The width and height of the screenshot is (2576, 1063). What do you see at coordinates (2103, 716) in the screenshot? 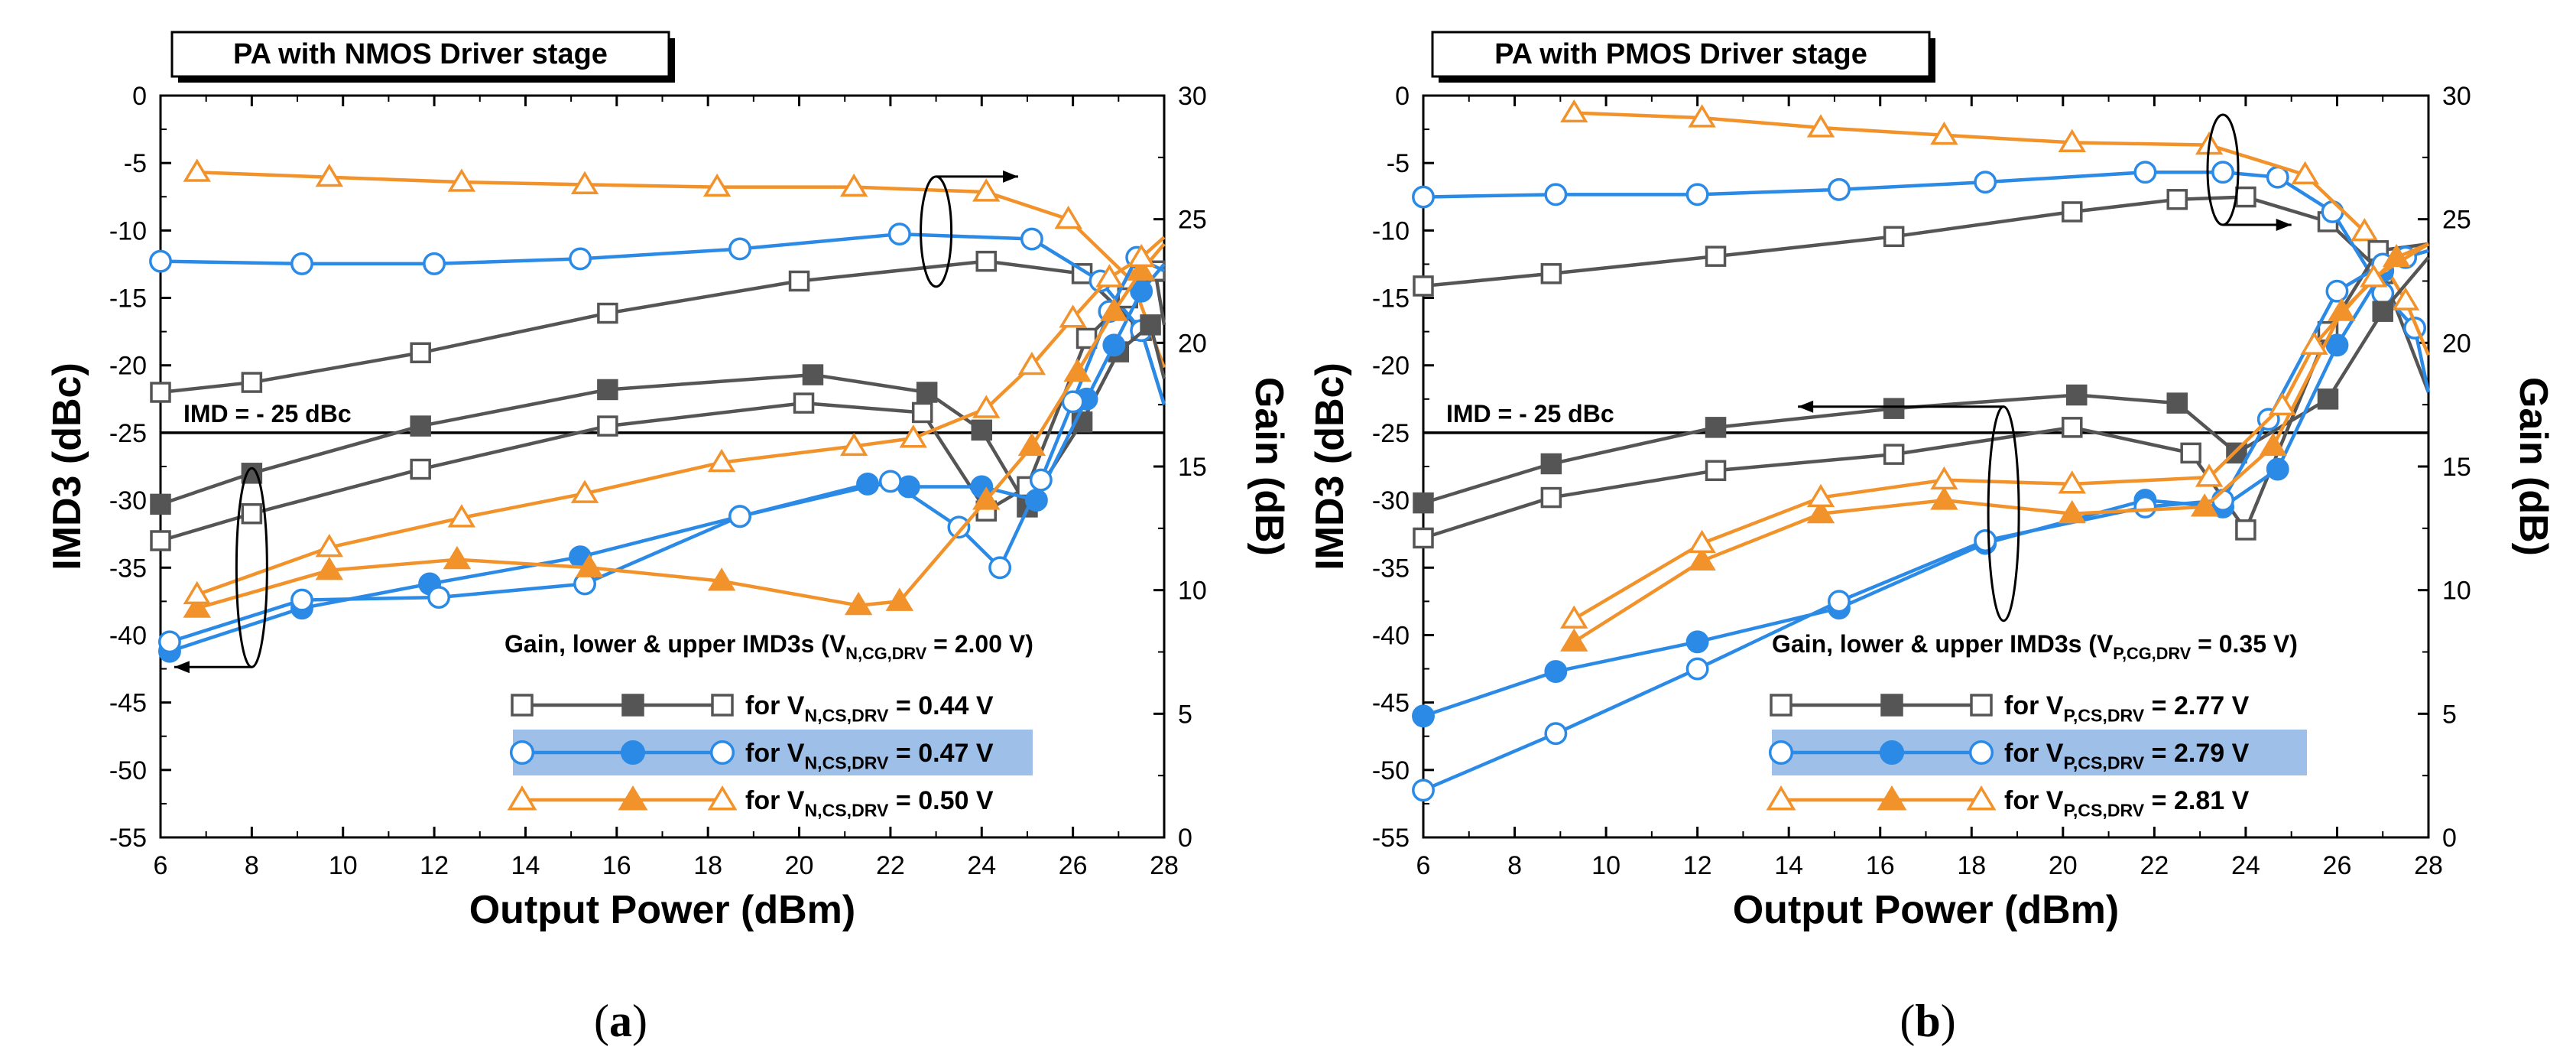
I see `legend-label-subscript: P,CS,DRV` at bounding box center [2103, 716].